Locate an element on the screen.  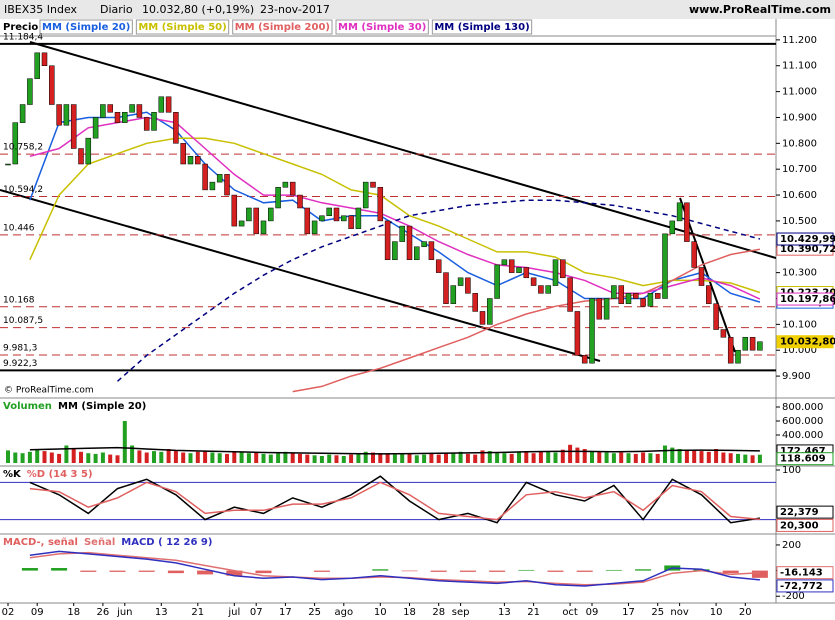
x-tick-label: 07 is located at coordinates (256, 612).